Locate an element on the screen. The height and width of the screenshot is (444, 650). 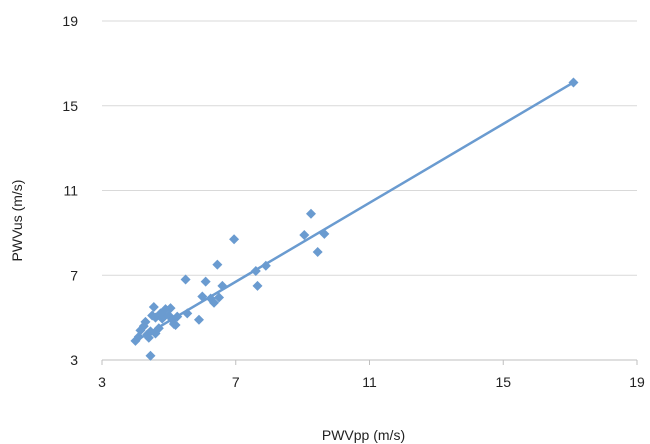
x-tick-label-3: 3 is located at coordinates (102, 382).